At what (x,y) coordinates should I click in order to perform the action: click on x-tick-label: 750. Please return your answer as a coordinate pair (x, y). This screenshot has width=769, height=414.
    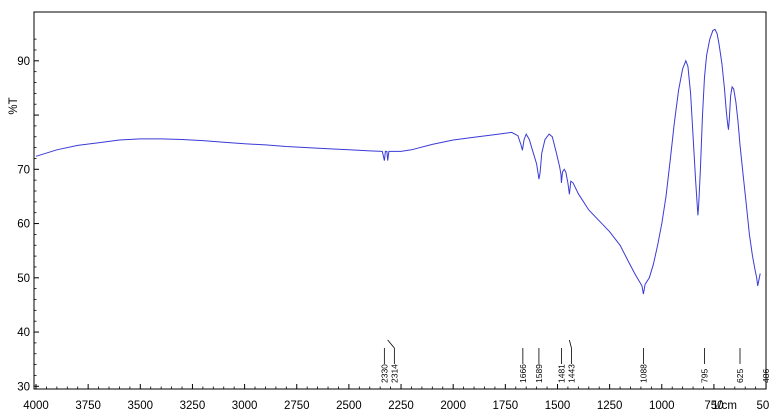
    Looking at the image, I should click on (713, 406).